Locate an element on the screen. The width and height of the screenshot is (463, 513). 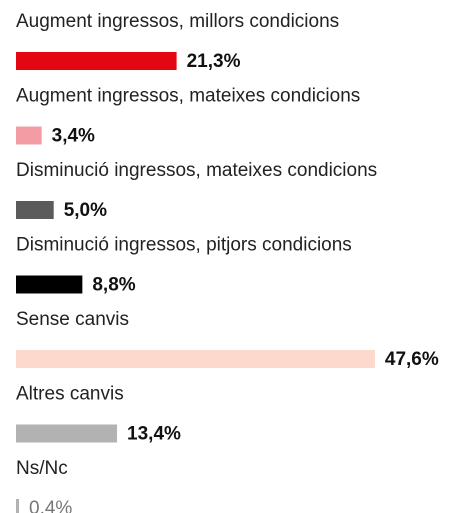
category-label: Sense canvis is located at coordinates (72, 319).